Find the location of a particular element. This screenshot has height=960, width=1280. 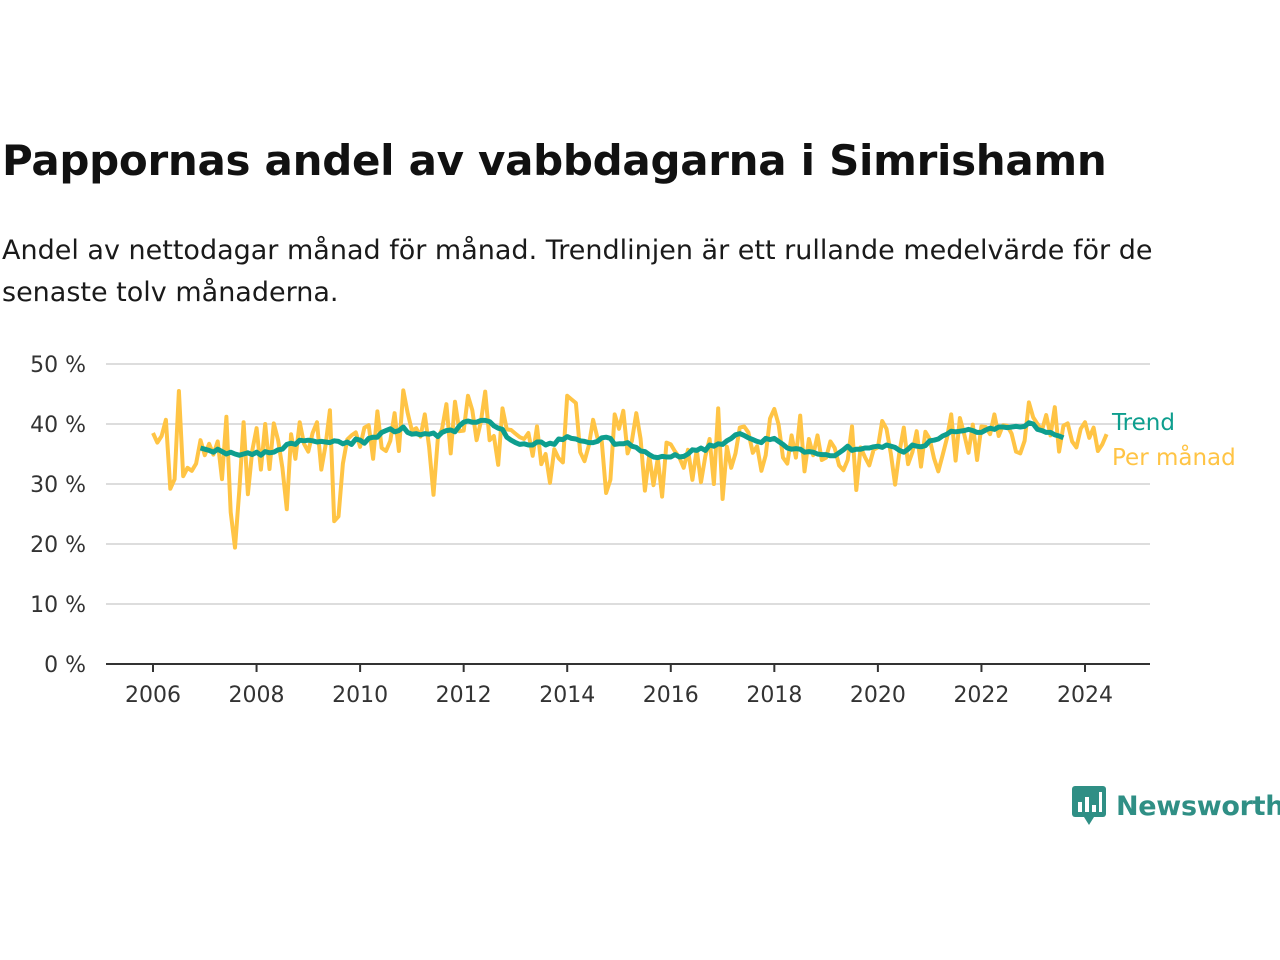

y-tick-label: 30 % is located at coordinates (58, 485).